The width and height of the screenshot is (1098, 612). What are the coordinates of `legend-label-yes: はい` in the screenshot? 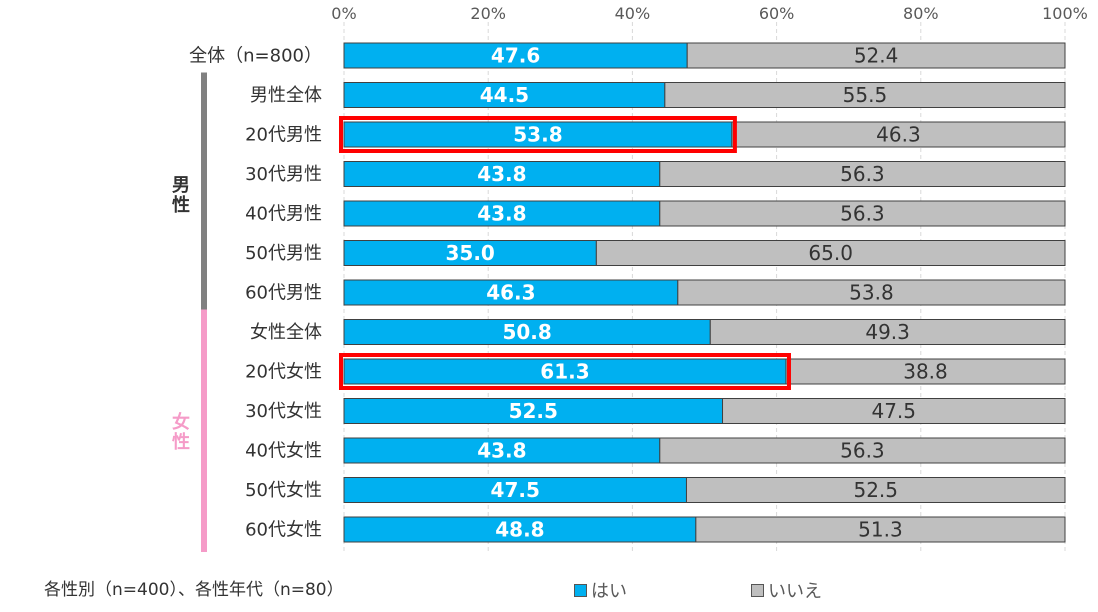 It's located at (609, 591).